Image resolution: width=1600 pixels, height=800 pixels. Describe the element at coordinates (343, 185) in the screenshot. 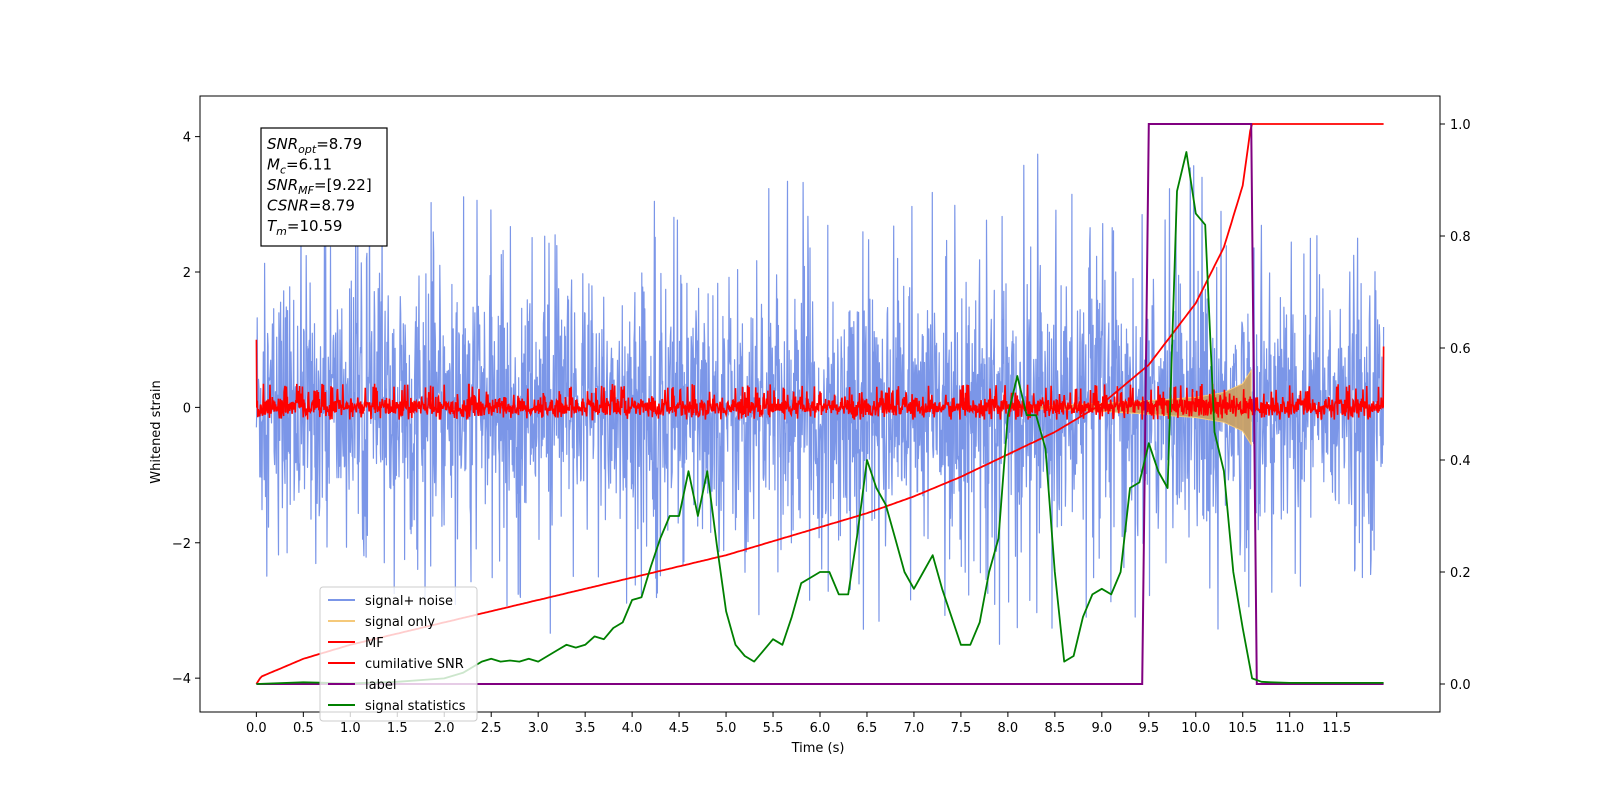

I see `annotation-value: =[9.22]` at that location.